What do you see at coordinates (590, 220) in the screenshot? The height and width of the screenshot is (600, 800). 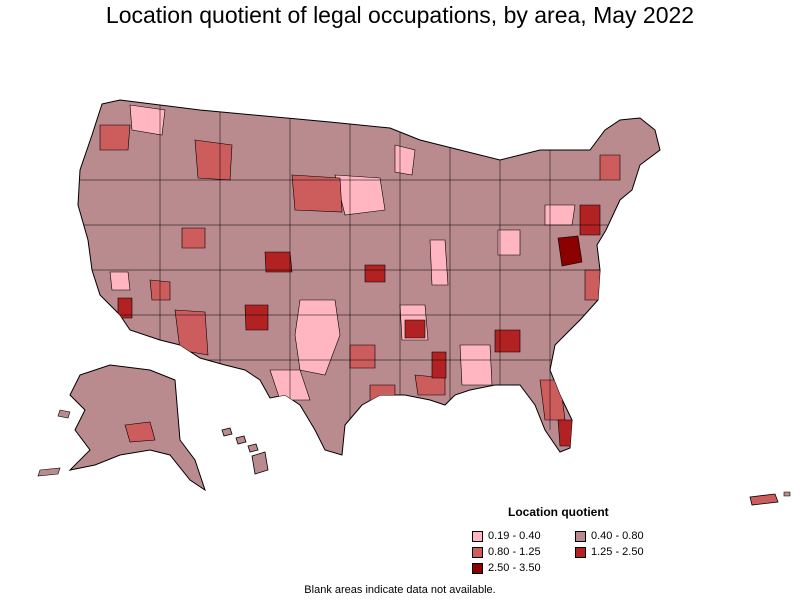 I see `region-new-jersey` at bounding box center [590, 220].